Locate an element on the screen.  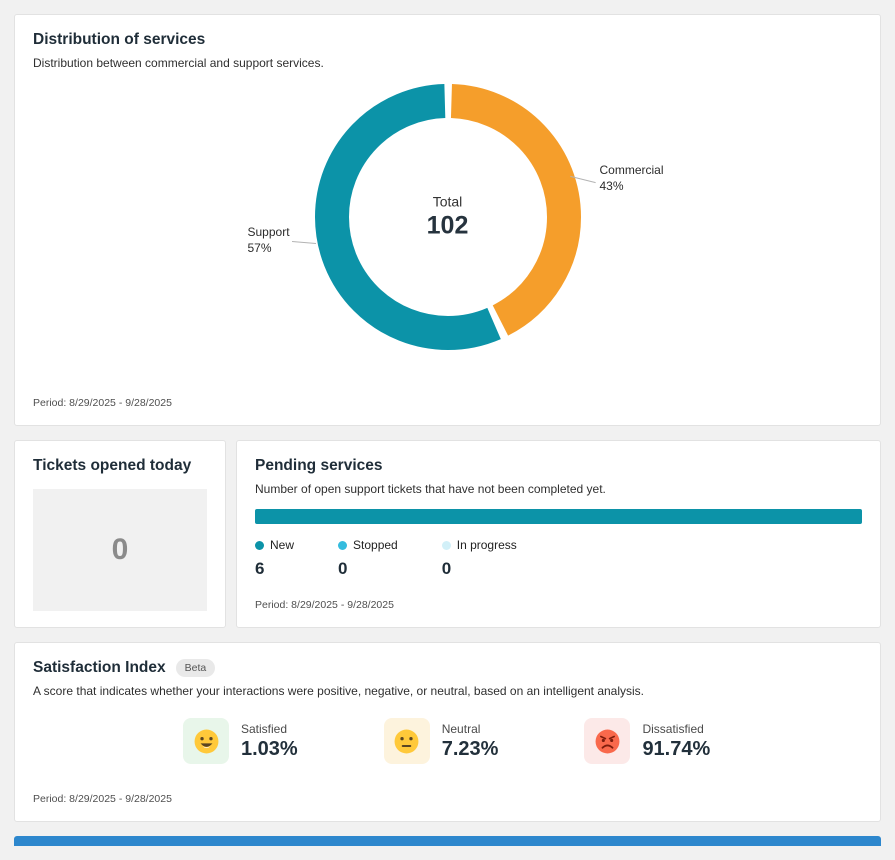
donut-segment-support is located at coordinates (447, 217).